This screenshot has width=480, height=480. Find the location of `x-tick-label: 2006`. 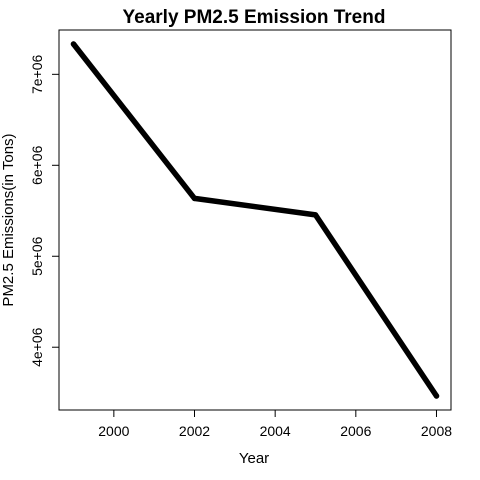

x-tick-label: 2006 is located at coordinates (355, 431).